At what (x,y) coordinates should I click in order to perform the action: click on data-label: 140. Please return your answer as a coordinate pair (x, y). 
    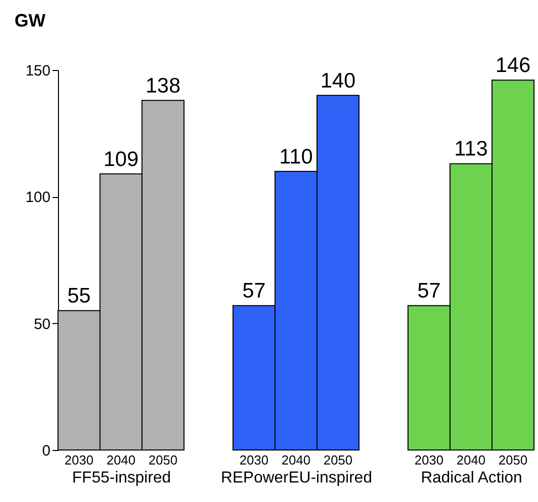
    Looking at the image, I should click on (338, 80).